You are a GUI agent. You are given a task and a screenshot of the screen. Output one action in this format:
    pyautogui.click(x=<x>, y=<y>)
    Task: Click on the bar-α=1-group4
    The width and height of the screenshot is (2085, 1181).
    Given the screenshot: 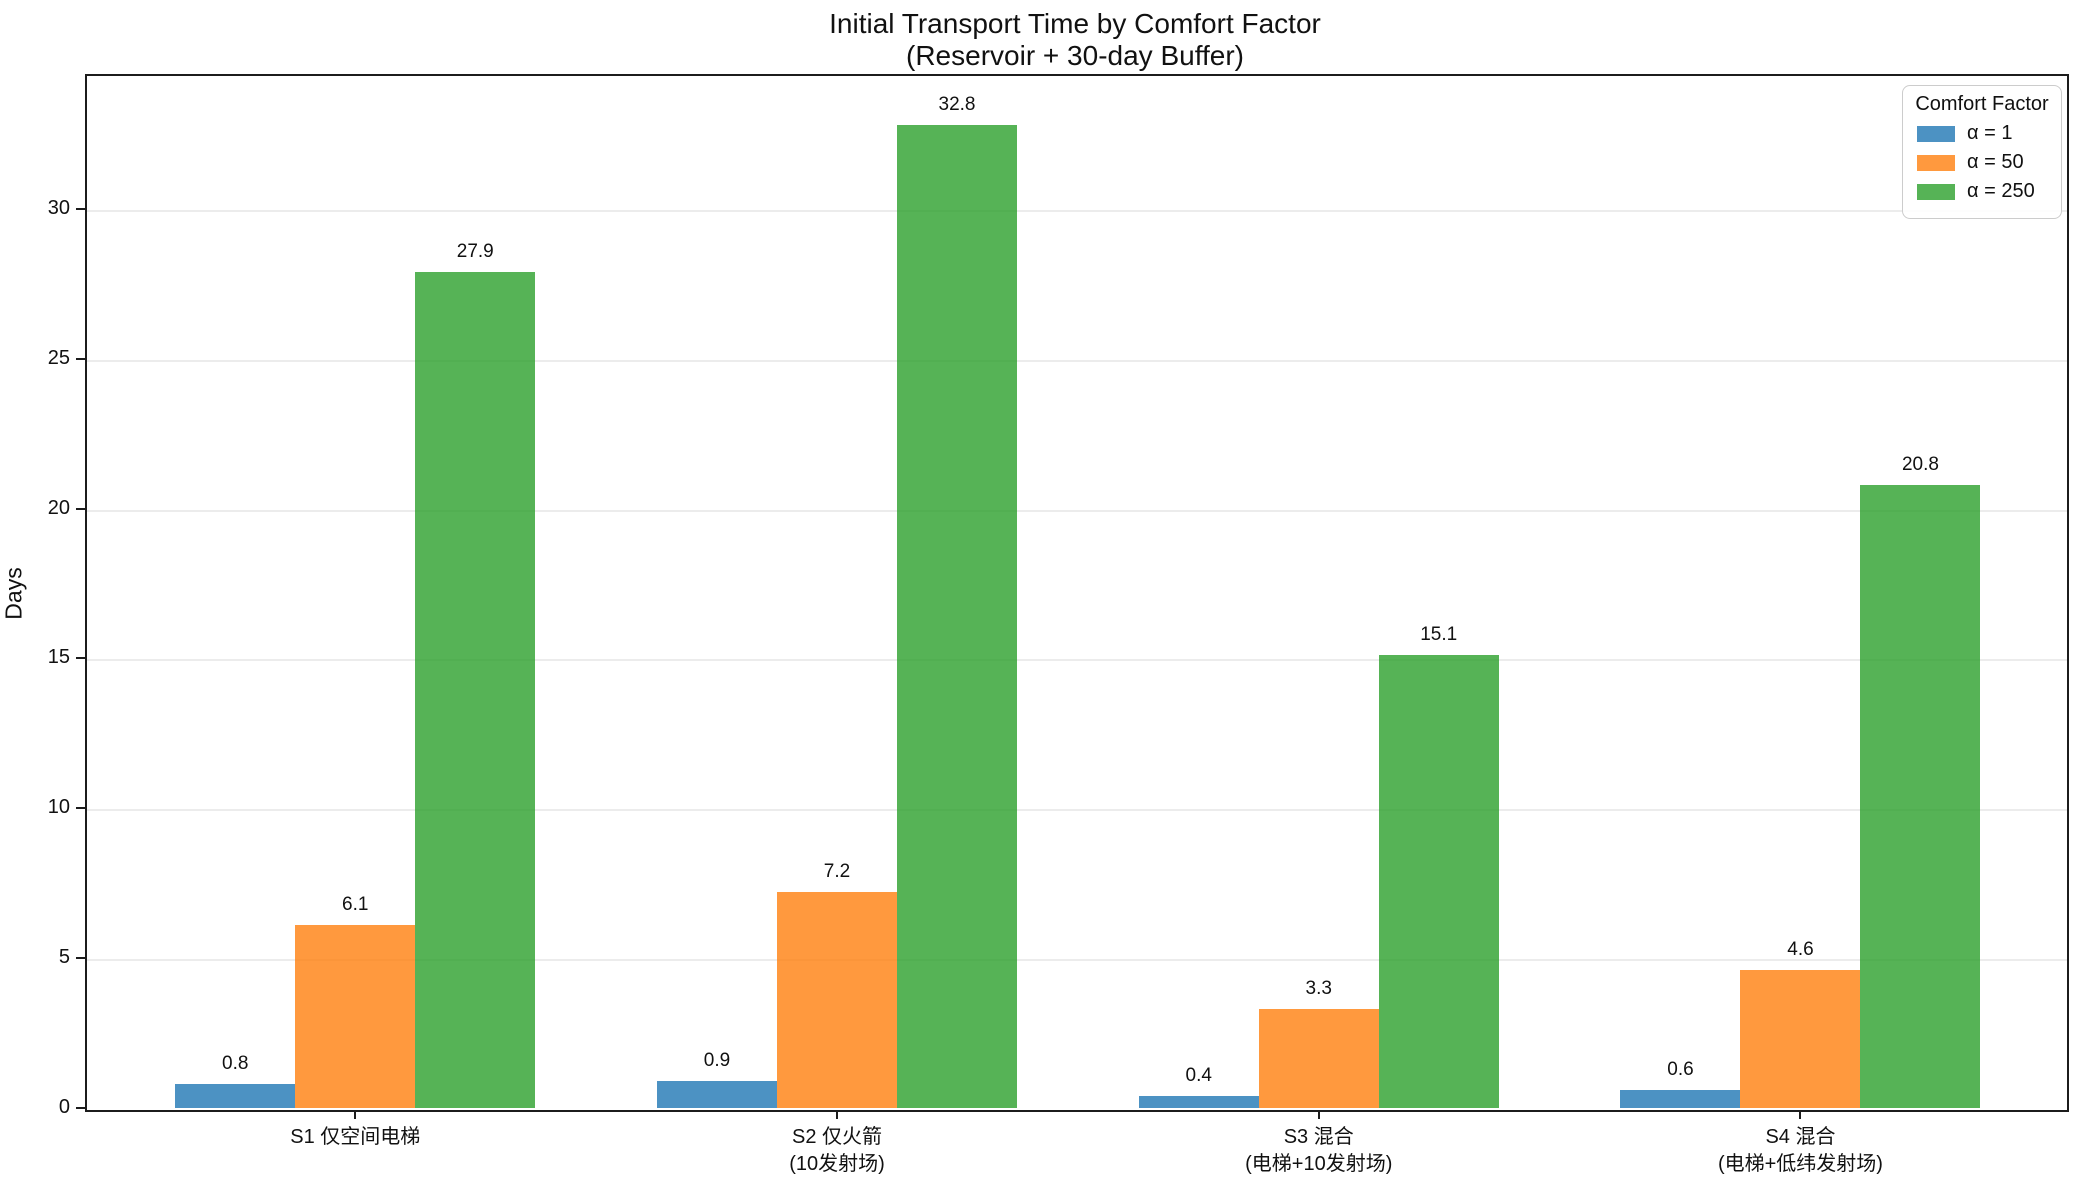 What is the action you would take?
    pyautogui.click(x=1680, y=1099)
    